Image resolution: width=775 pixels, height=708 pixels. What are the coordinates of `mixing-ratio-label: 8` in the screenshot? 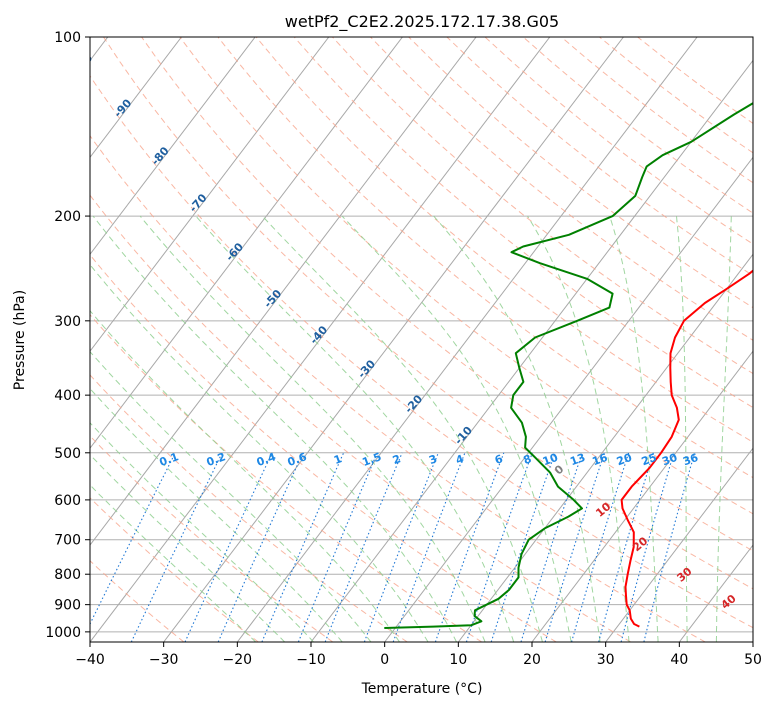 It's located at (528, 459).